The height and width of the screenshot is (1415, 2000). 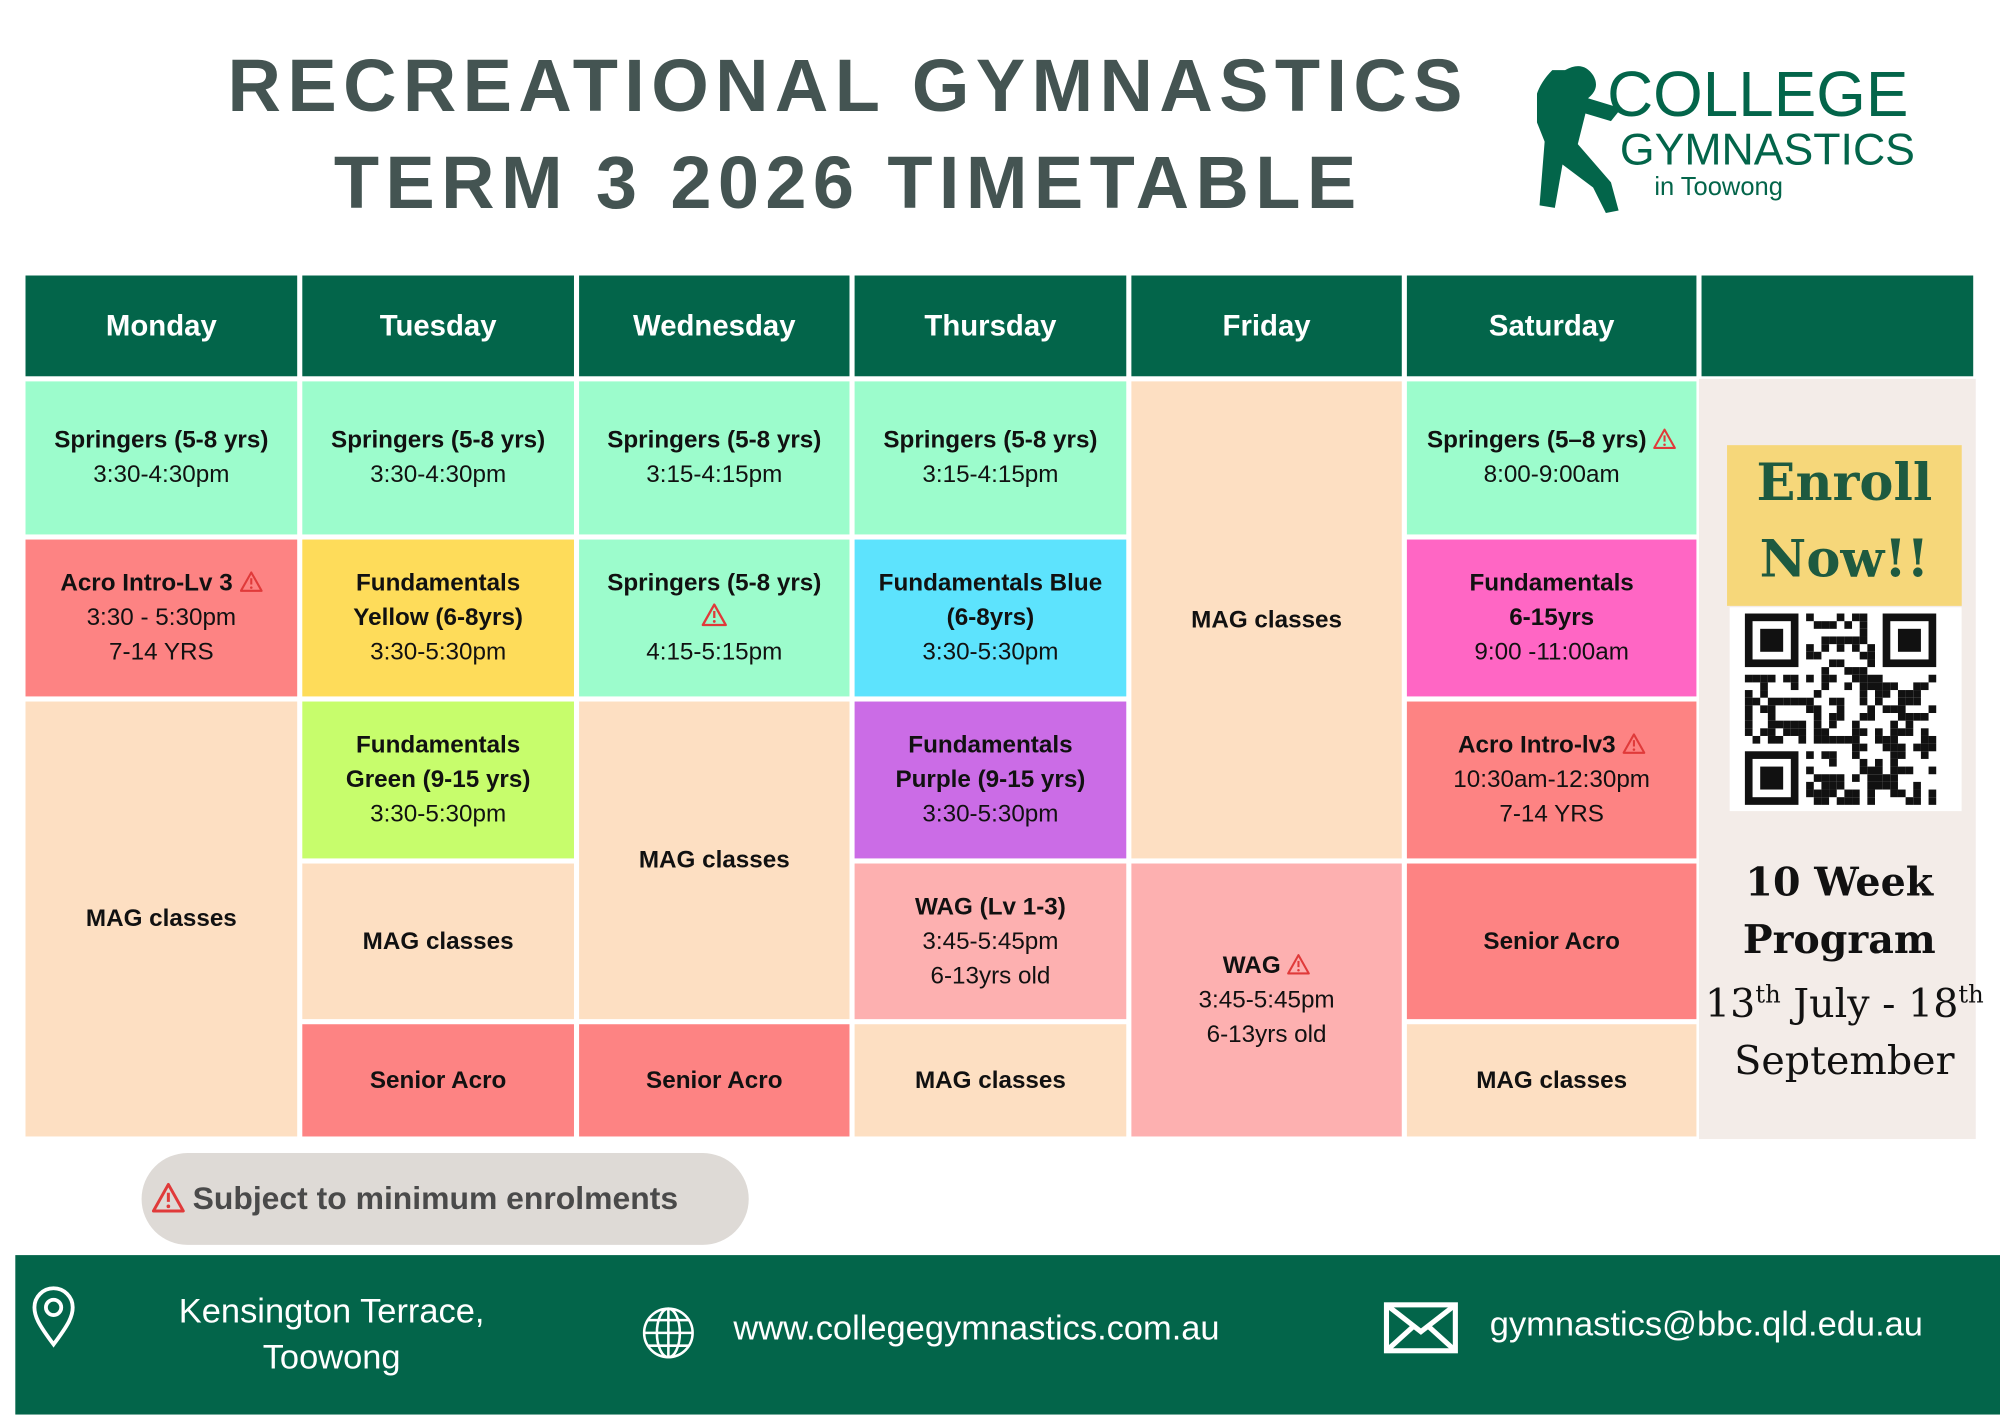 I want to click on cell-text: Fundamentals, so click(x=1551, y=583).